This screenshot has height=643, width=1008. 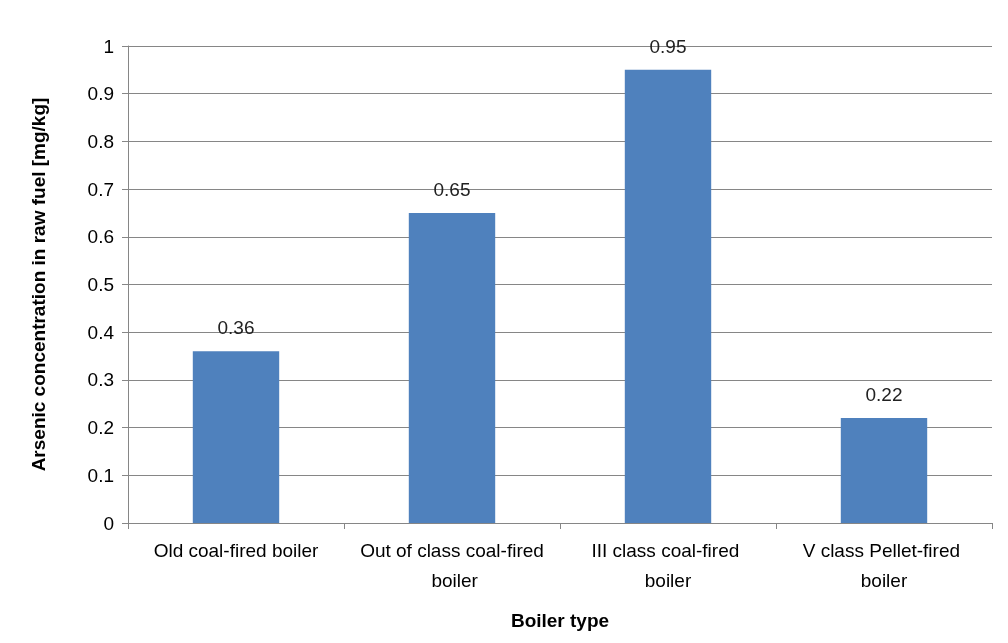 What do you see at coordinates (884, 395) in the screenshot?
I see `data-label: 0.22` at bounding box center [884, 395].